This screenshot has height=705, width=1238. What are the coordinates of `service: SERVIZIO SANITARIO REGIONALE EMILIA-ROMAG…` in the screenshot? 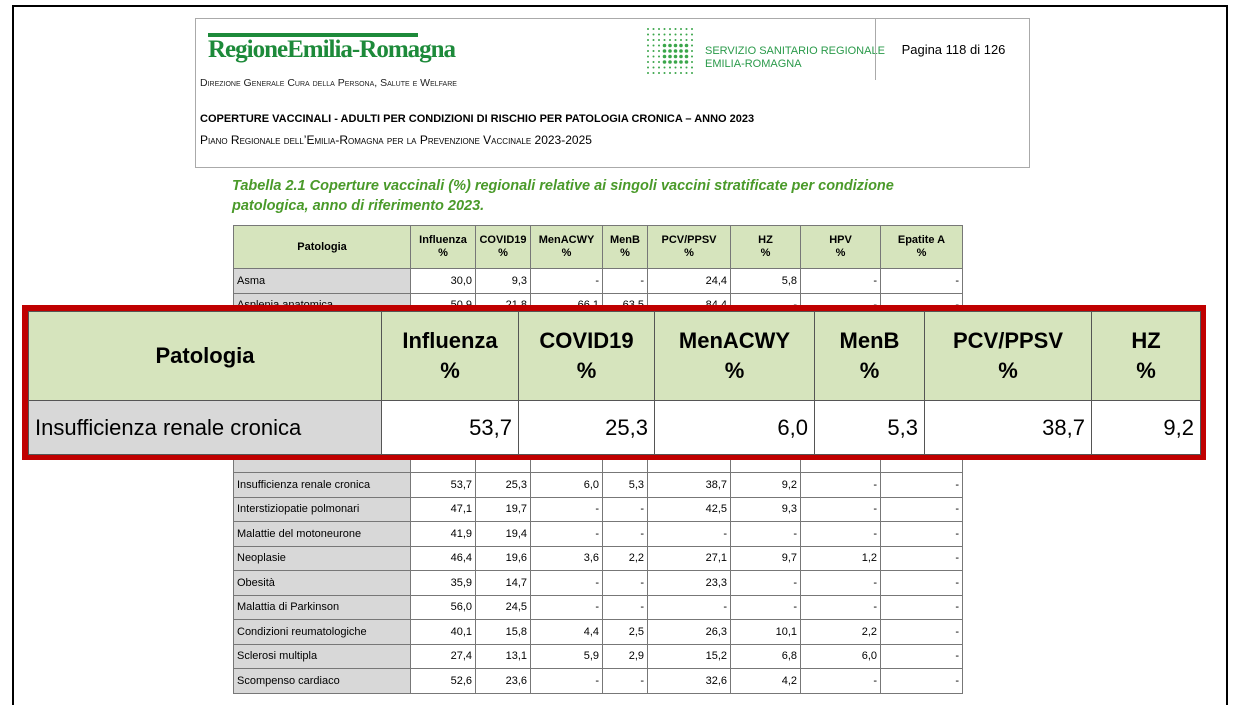 It's located at (795, 58).